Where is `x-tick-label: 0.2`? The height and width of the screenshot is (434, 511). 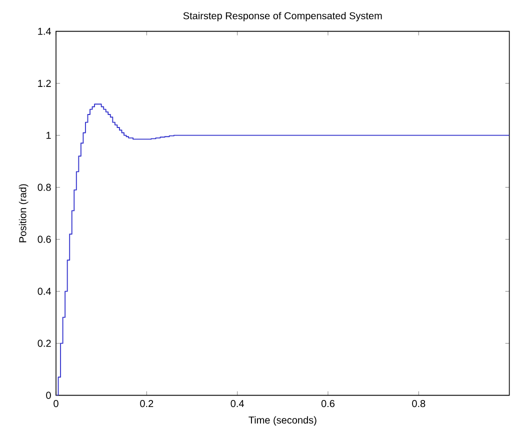 x-tick-label: 0.2 is located at coordinates (147, 404).